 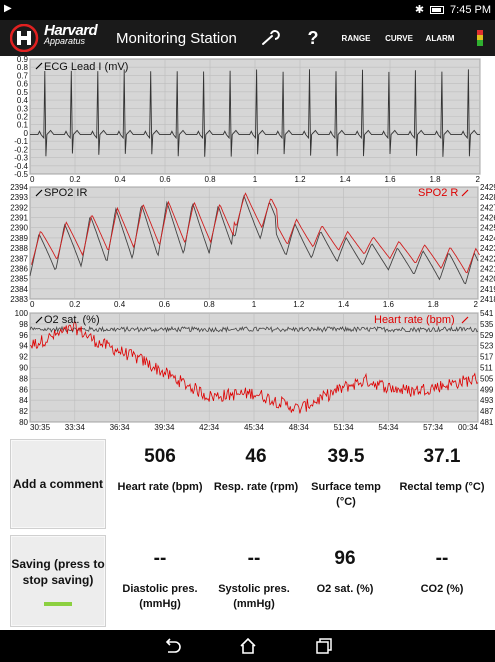 What do you see at coordinates (389, 304) in the screenshot?
I see `x-tick-label: 1.6` at bounding box center [389, 304].